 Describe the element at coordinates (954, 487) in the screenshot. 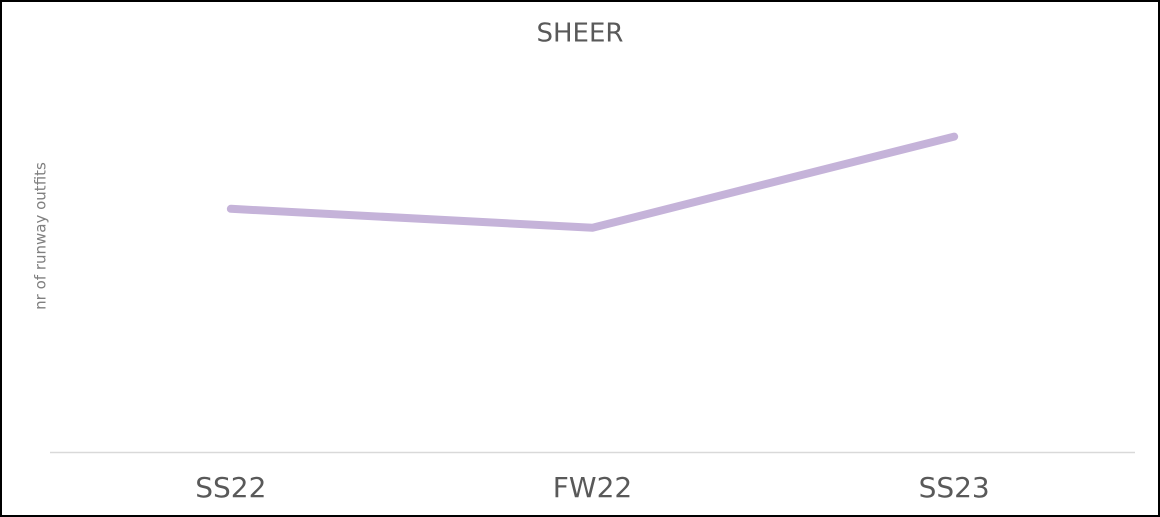

I see `x-tick-label: SS23` at that location.